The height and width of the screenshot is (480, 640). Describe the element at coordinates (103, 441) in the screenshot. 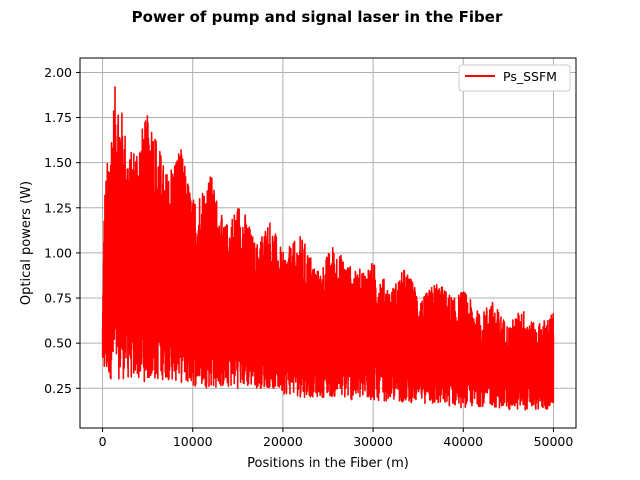

I see `x-tick-label: 0` at that location.